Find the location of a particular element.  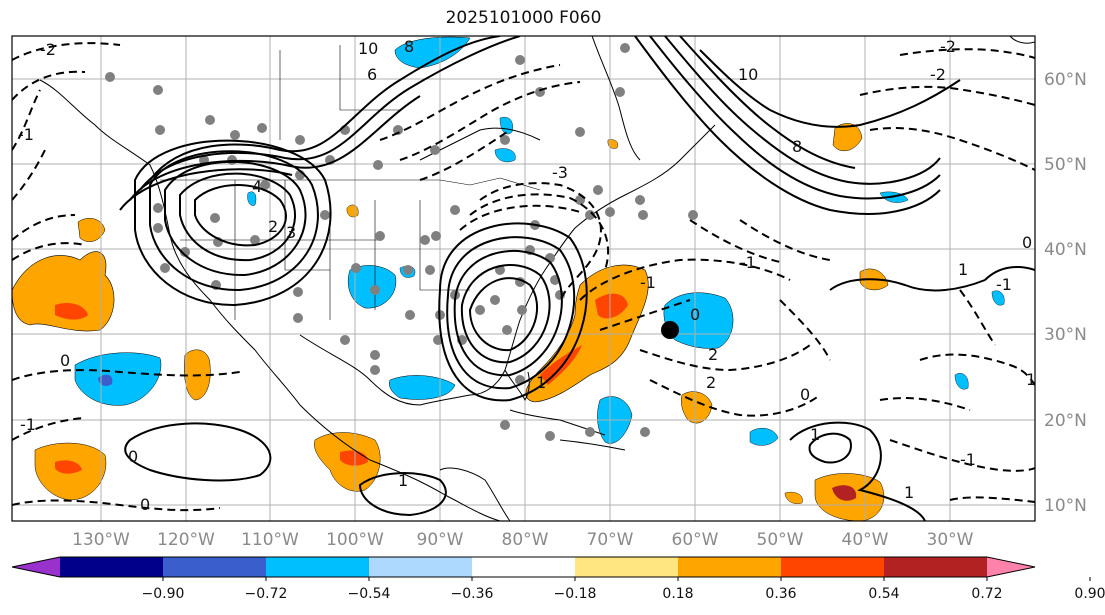

lon-label: 100°W is located at coordinates (355, 540).